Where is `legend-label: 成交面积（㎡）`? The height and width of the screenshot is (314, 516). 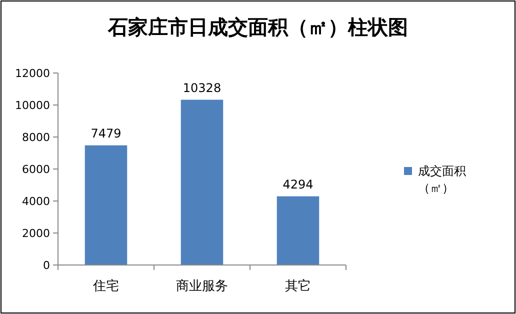 legend-label: 成交面积（㎡） is located at coordinates (442, 179).